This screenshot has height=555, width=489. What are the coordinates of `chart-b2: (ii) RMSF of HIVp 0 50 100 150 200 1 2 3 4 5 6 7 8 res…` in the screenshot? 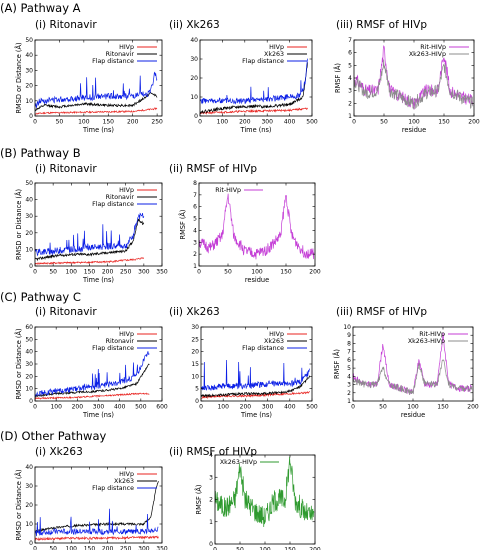 It's located at (245, 223).